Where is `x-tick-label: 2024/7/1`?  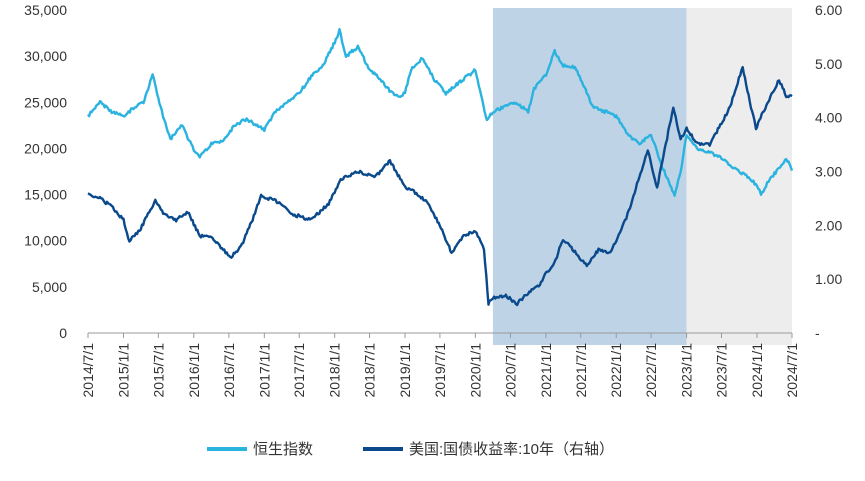
x-tick-label: 2024/7/1 is located at coordinates (792, 370).